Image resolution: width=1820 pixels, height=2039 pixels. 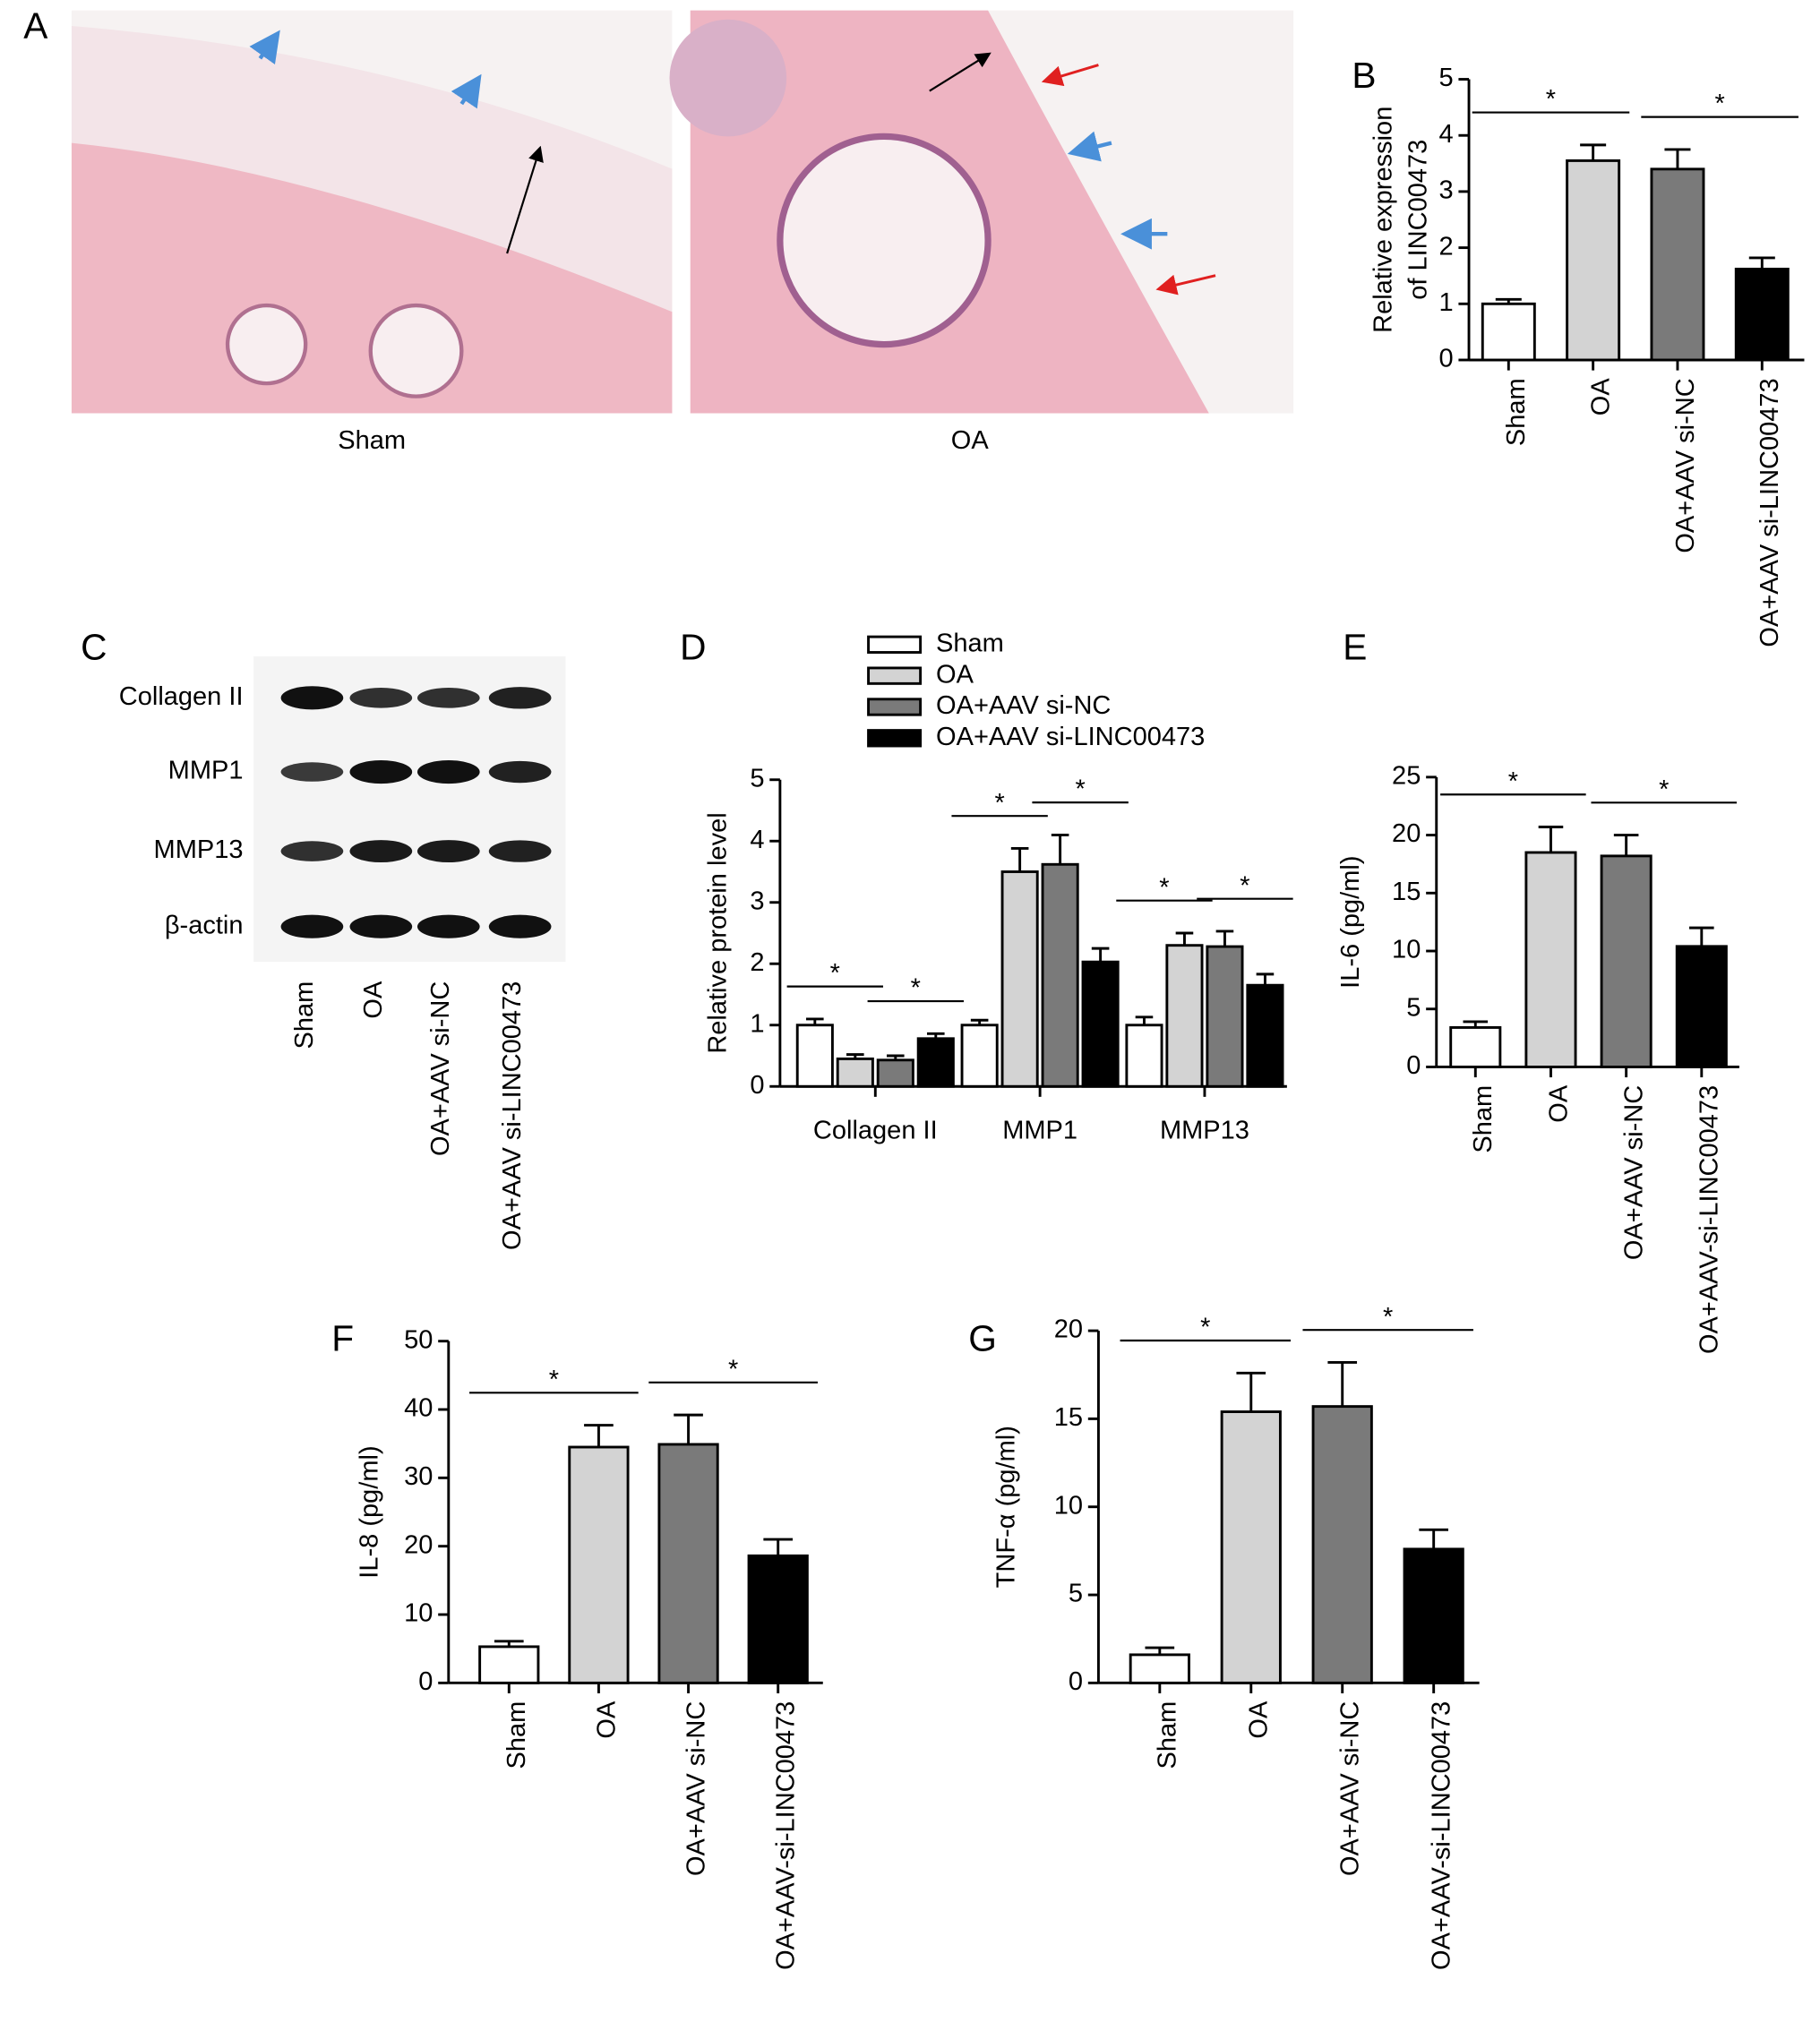 What do you see at coordinates (369, 1511) in the screenshot?
I see `y-axis-label: IL-8 (pg/ml)` at bounding box center [369, 1511].